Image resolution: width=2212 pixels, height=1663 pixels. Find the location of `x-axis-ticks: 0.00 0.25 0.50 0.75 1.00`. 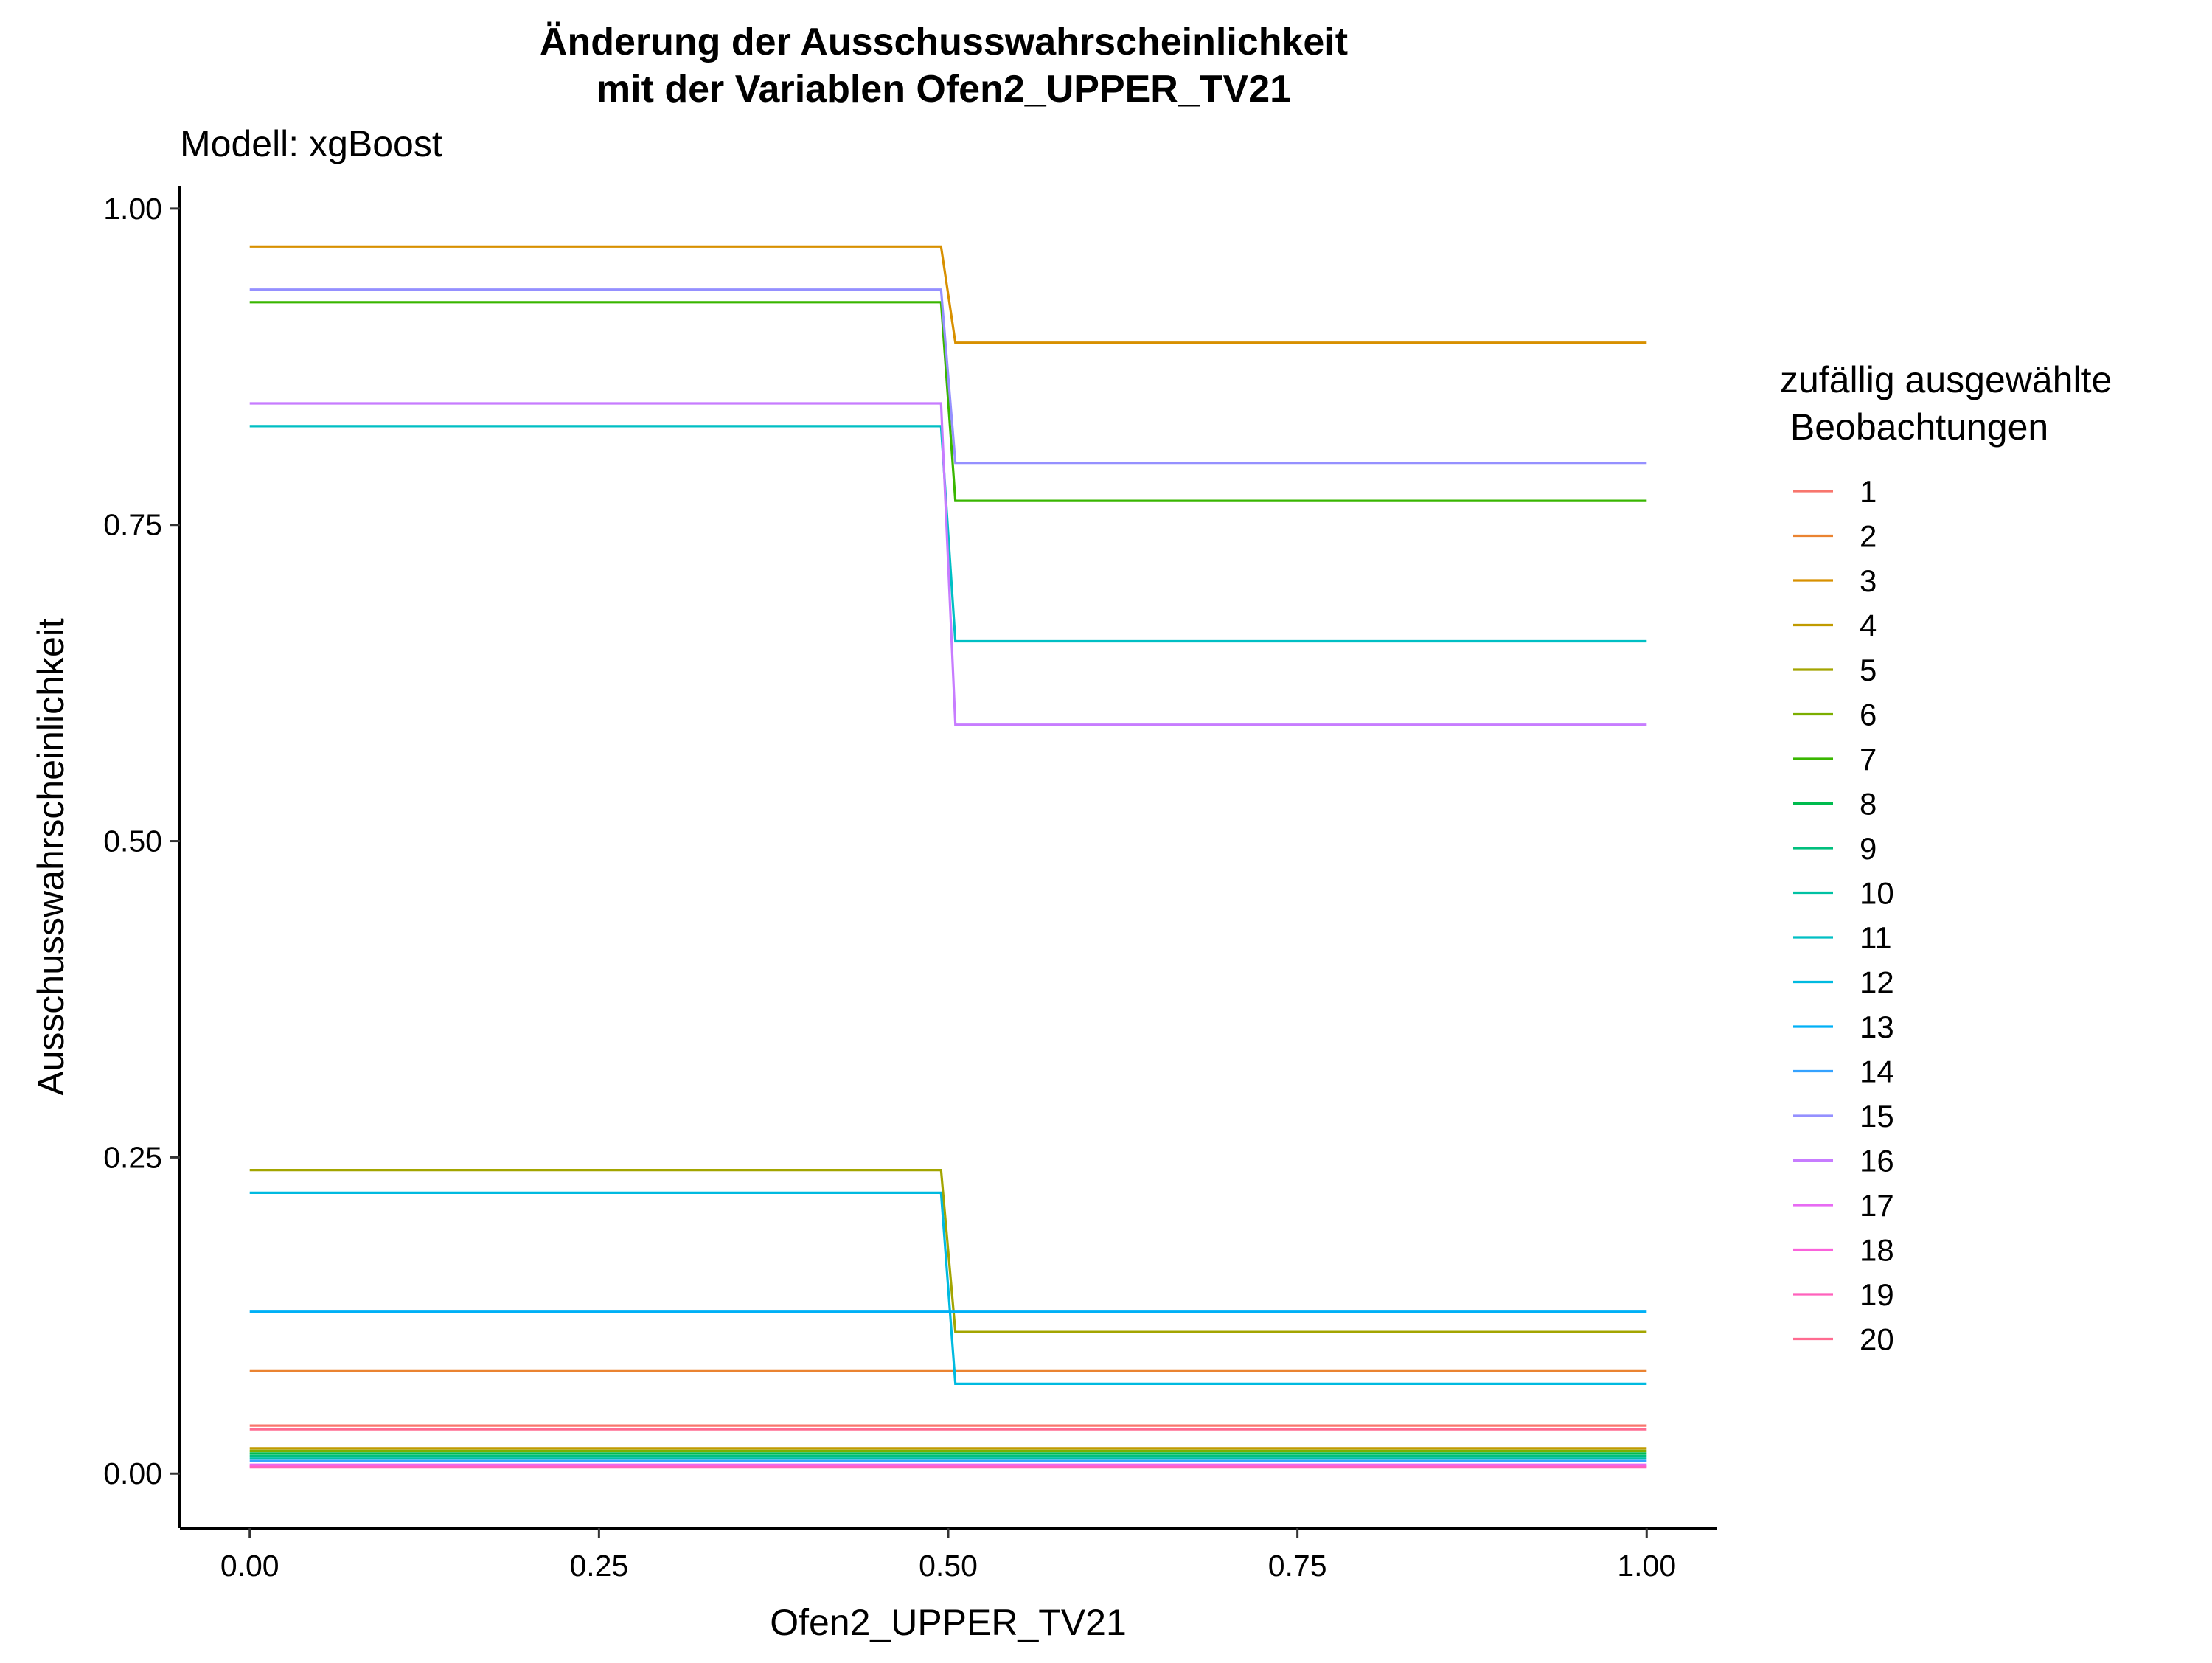

x-axis-ticks: 0.00 0.25 0.50 0.75 1.00 is located at coordinates (948, 1555).